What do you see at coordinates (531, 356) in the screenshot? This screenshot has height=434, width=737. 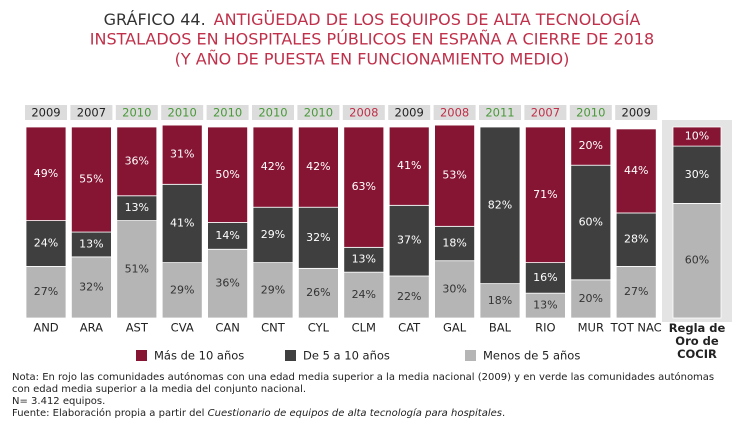 I see `legend-label: Menos de 5 años` at bounding box center [531, 356].